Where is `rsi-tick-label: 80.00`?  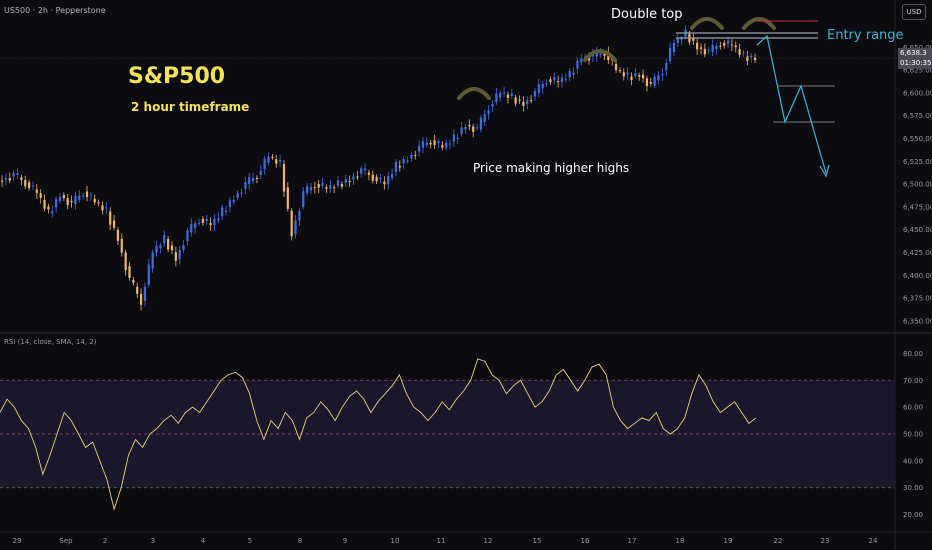
rsi-tick-label: 80.00 is located at coordinates (913, 354).